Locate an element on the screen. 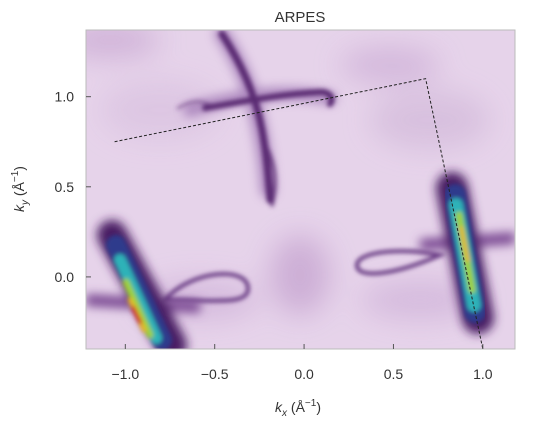 The width and height of the screenshot is (538, 425). y-tick-label: 0.5 is located at coordinates (65, 187).